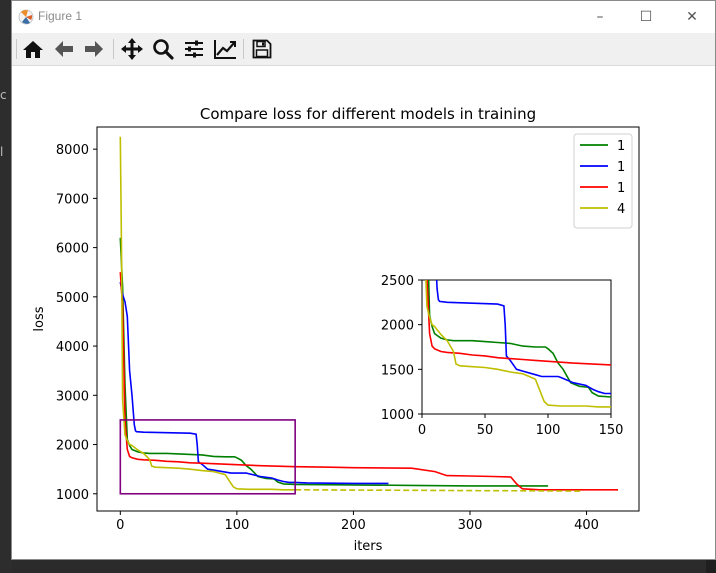  I want to click on subplots-button, so click(194, 49).